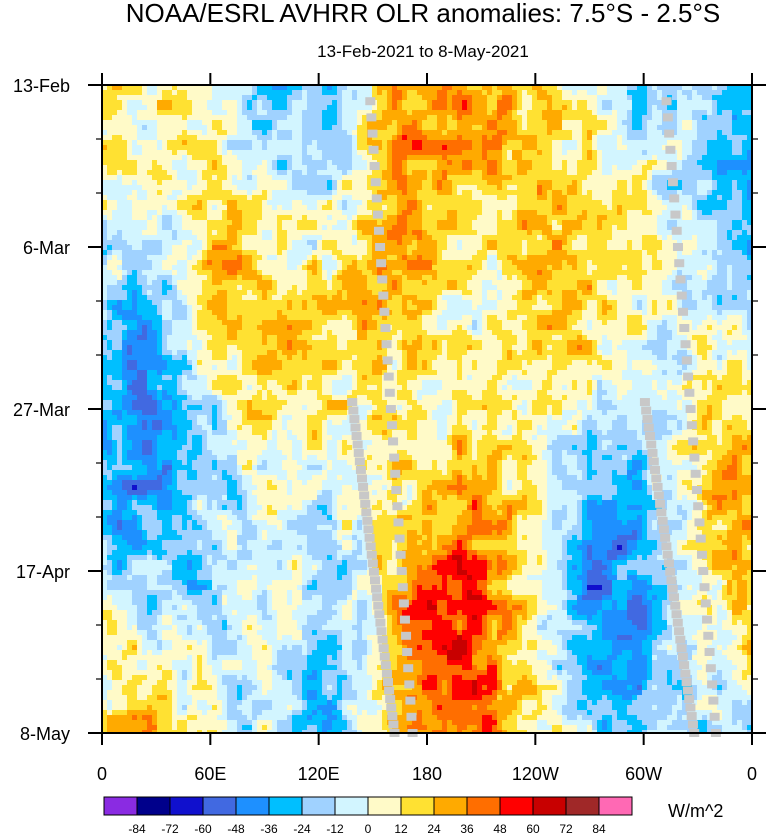  I want to click on field-cell-2031, so click(510, 163).